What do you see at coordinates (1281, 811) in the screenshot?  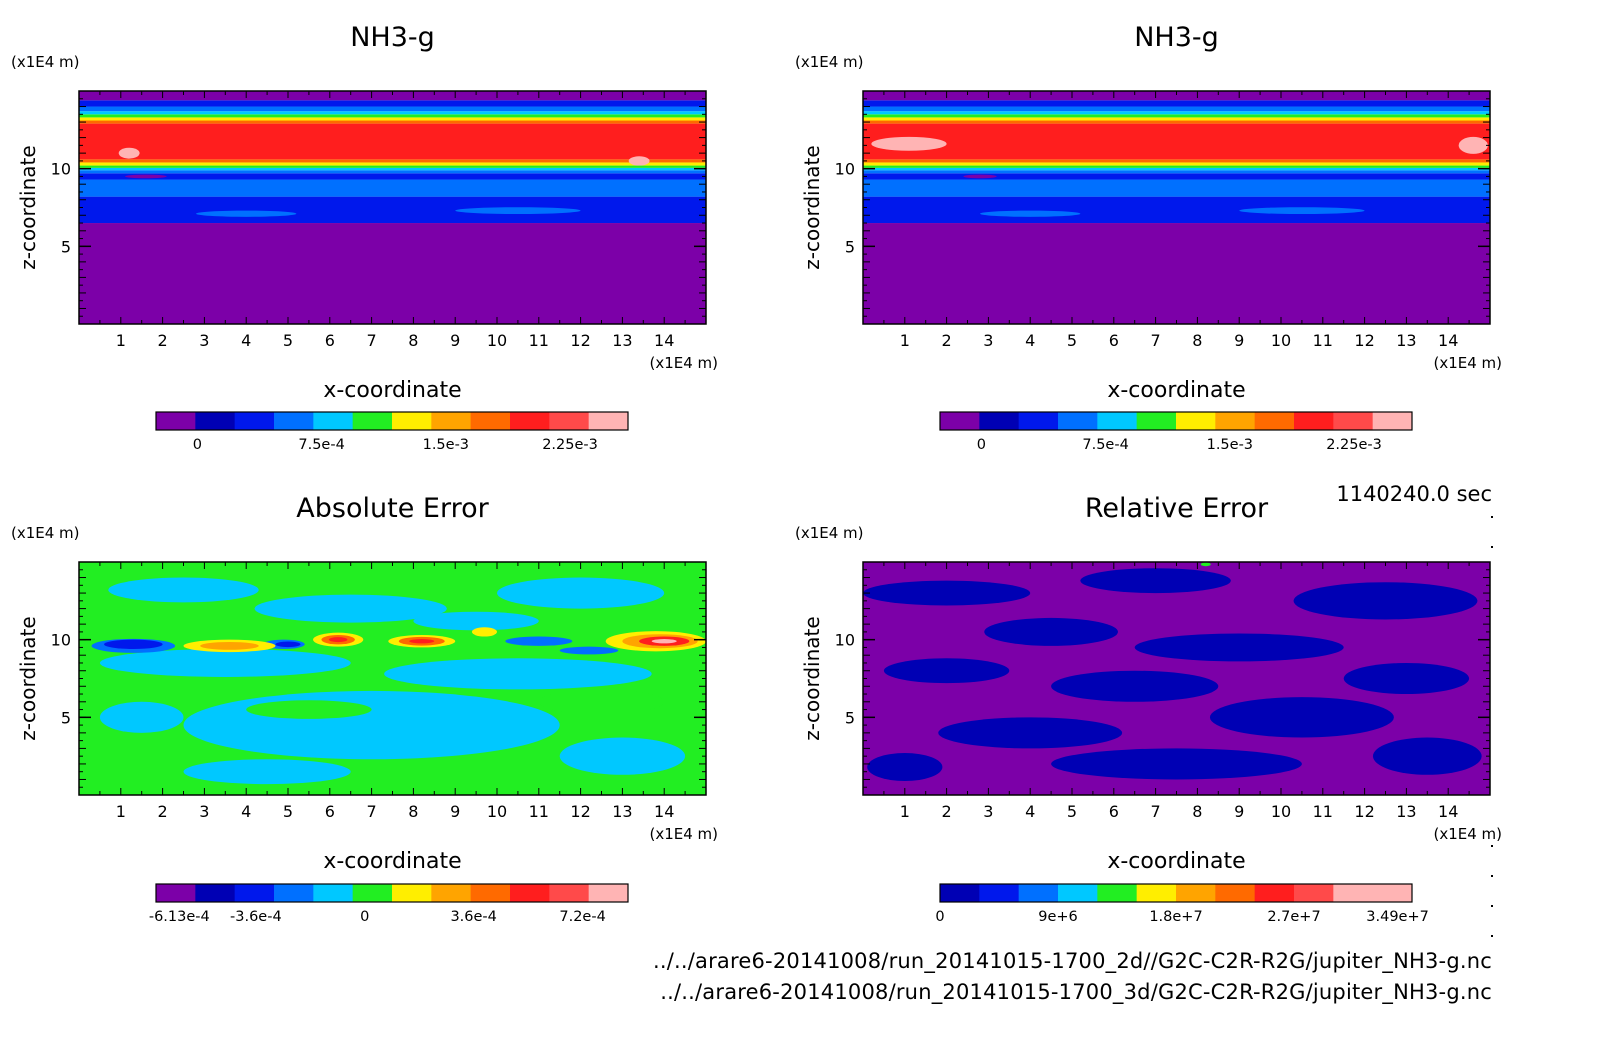 I see `x-tick-label: 10` at bounding box center [1281, 811].